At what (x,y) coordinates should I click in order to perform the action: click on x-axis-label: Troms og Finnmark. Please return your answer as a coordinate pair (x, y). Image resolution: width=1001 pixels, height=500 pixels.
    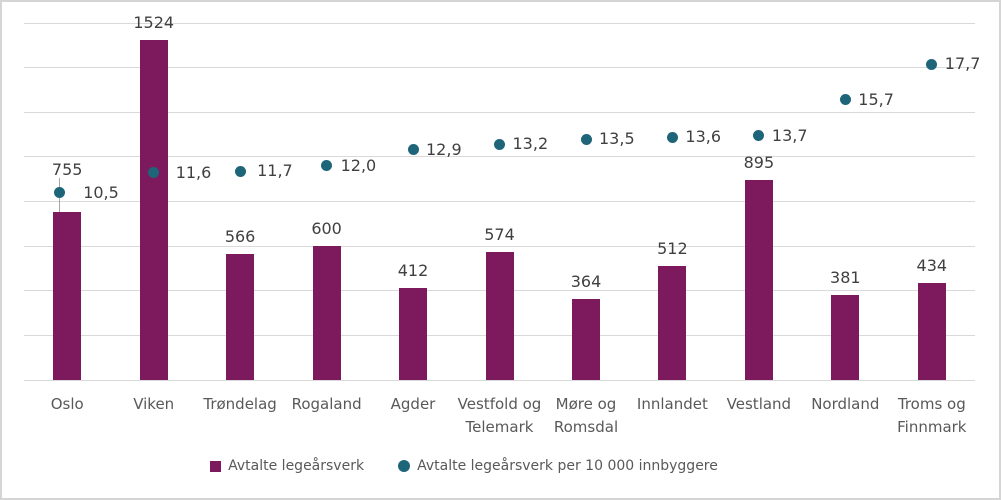
    Looking at the image, I should click on (932, 416).